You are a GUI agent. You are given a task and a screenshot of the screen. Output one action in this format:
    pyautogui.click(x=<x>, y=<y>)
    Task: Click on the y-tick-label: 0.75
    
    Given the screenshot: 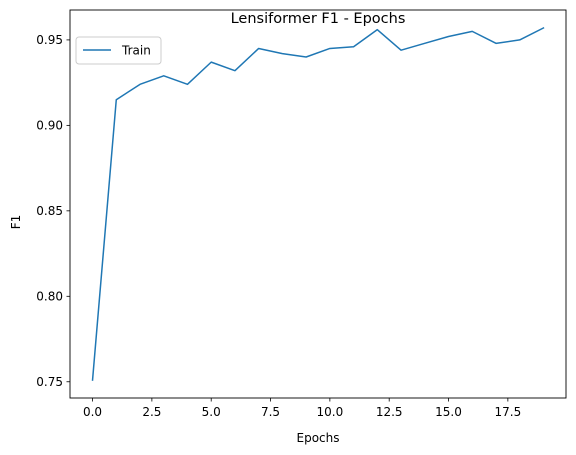 What is the action you would take?
    pyautogui.click(x=49, y=382)
    